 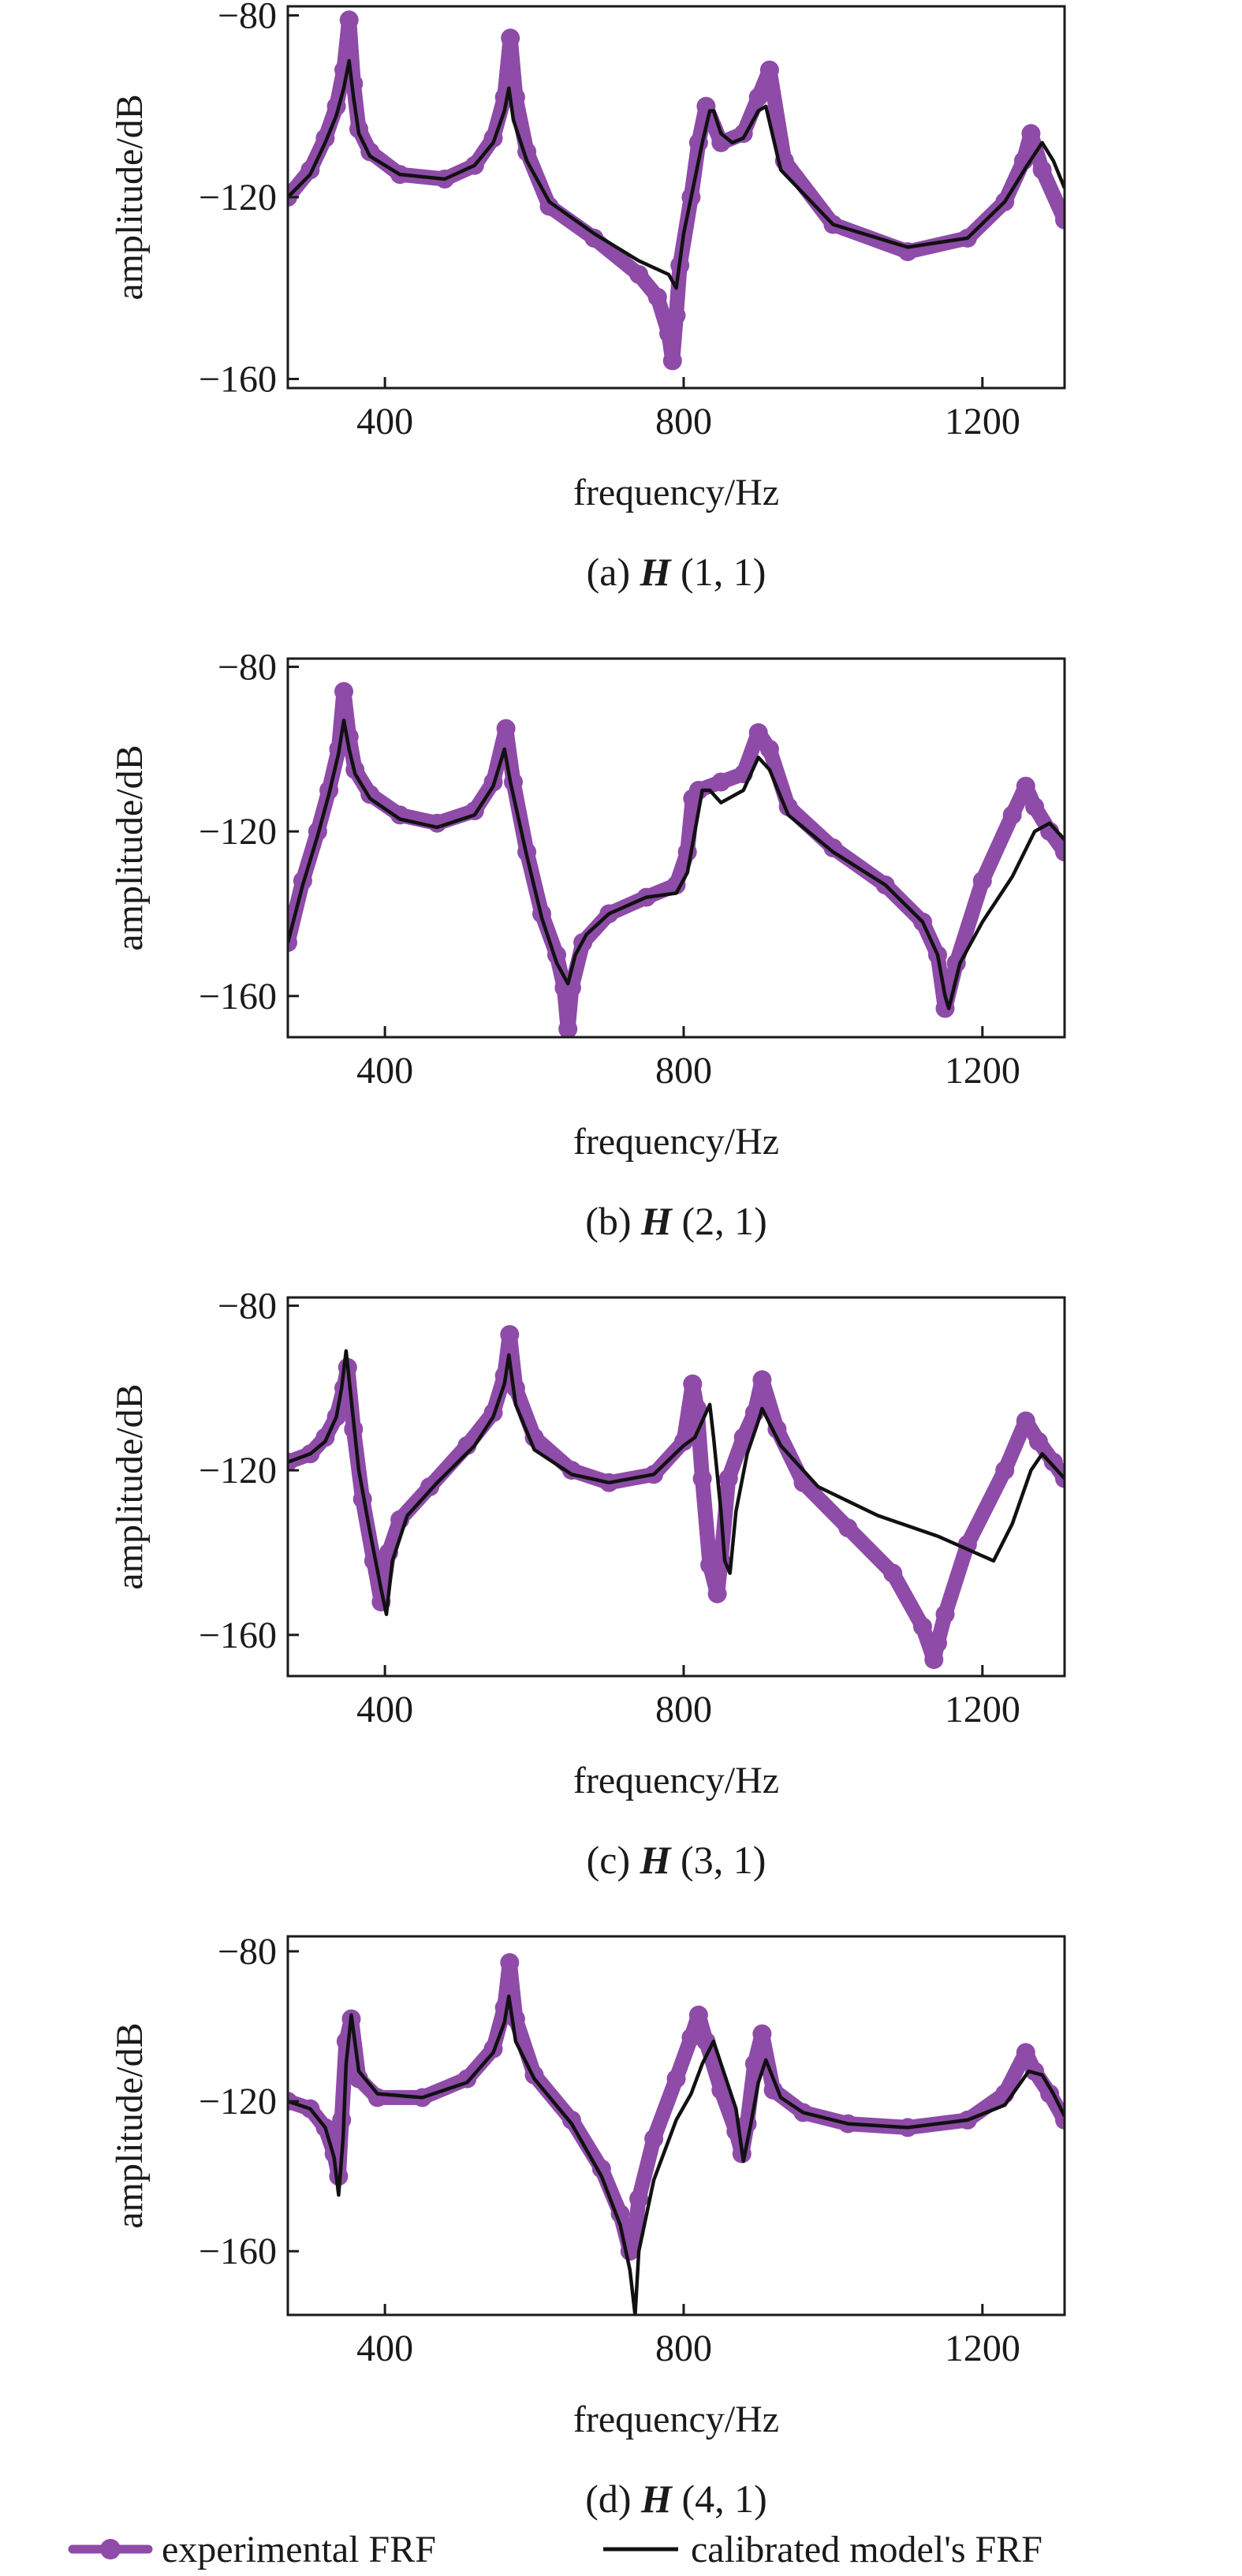 What do you see at coordinates (676, 1860) in the screenshot?
I see `panel-caption: (c) H (3, 1)` at bounding box center [676, 1860].